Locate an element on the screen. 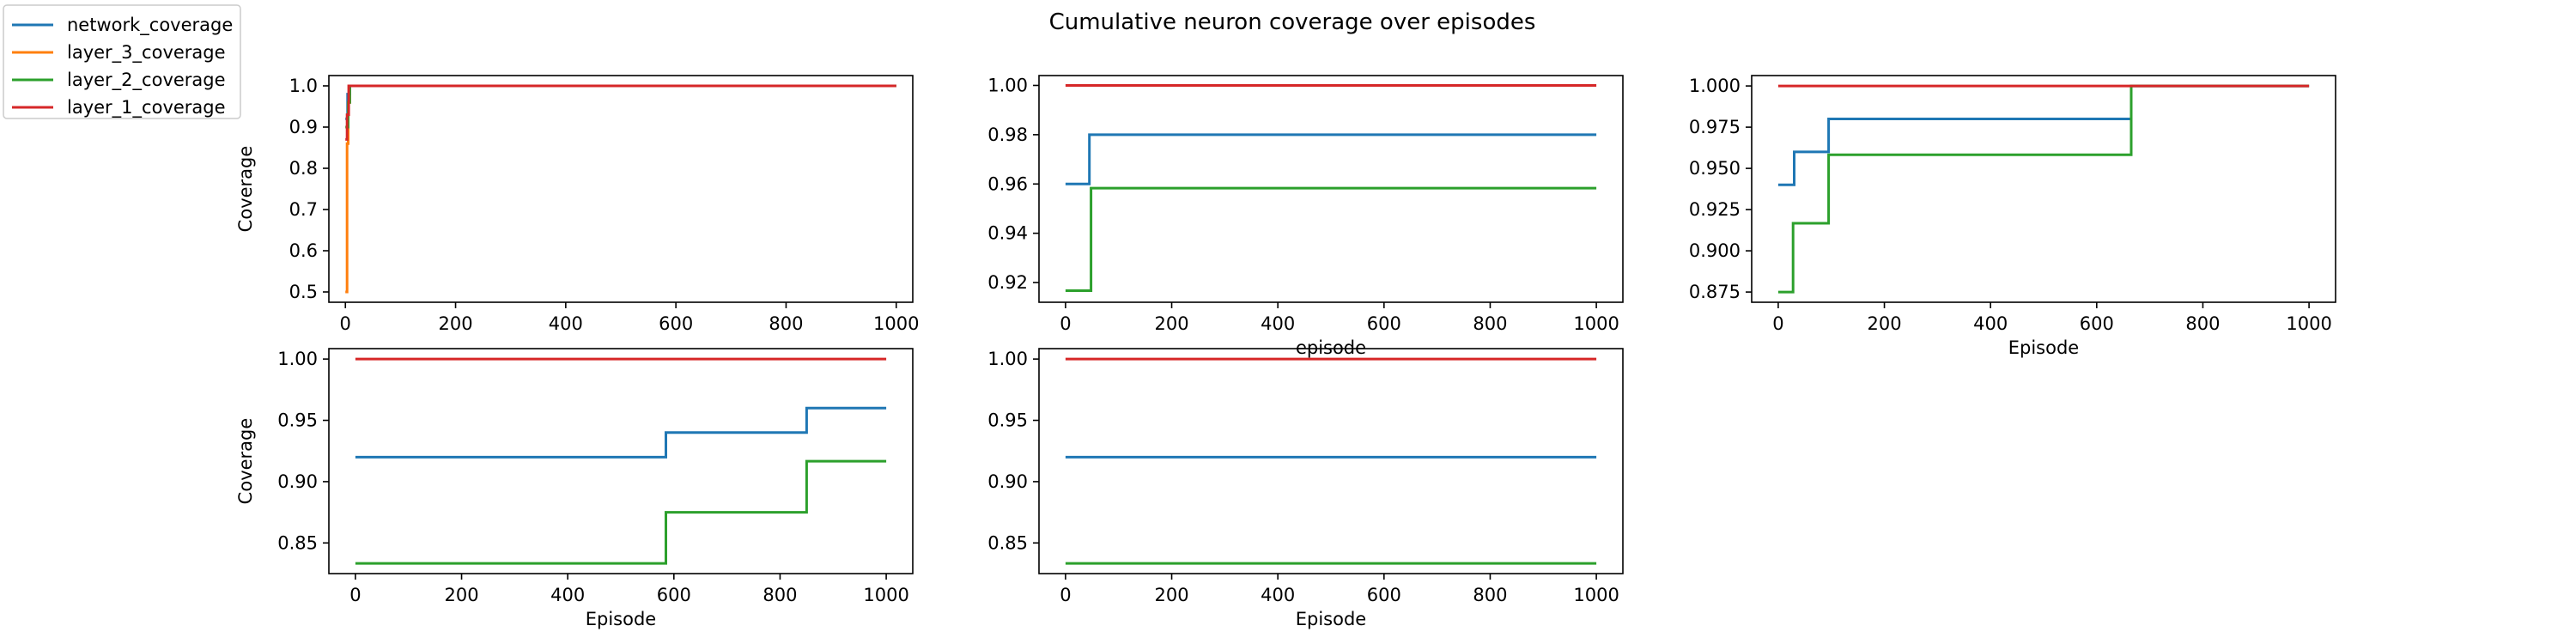  legend-label: network_coverage is located at coordinates (150, 25).